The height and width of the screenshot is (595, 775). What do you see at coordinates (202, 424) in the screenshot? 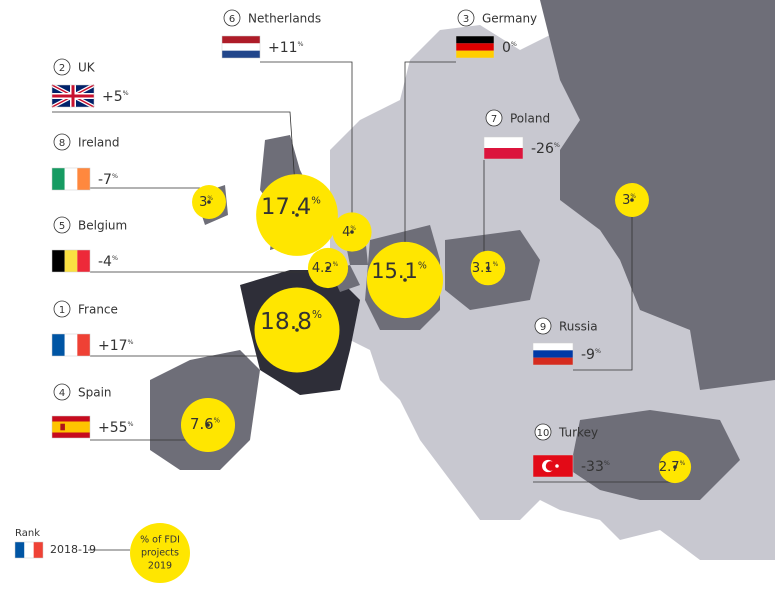
I see `text-main: 7.6` at bounding box center [202, 424].